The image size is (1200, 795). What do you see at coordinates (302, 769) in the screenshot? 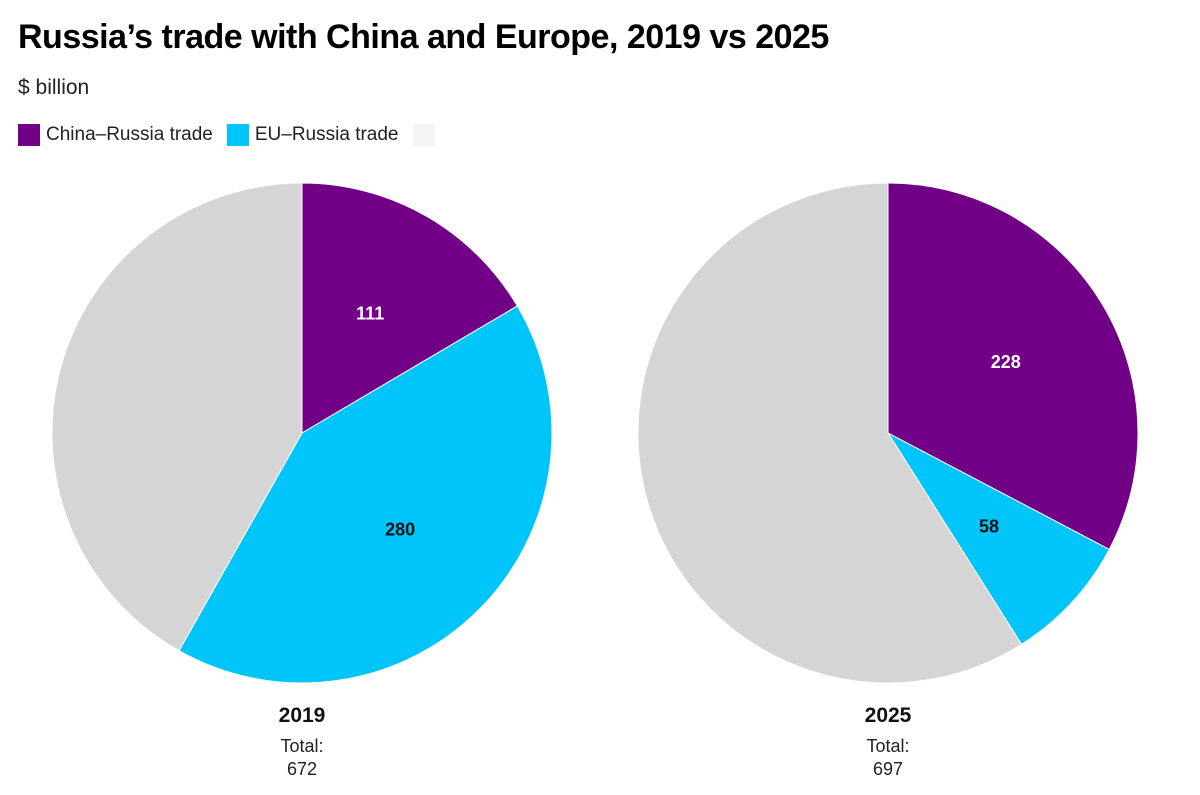
I see `total-value-2019: 672` at bounding box center [302, 769].